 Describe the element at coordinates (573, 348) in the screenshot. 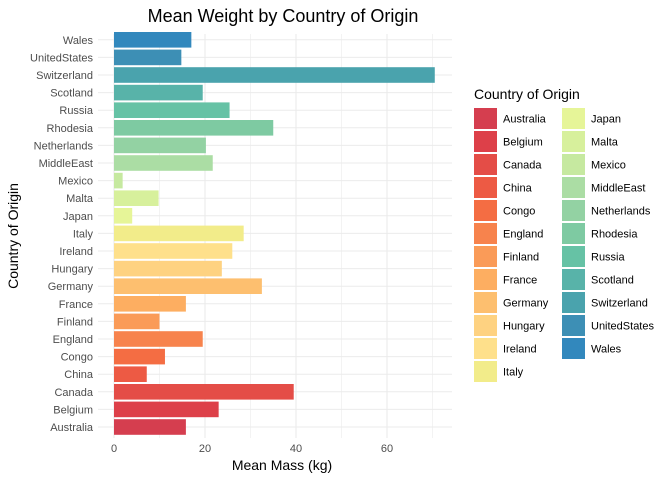

I see `legend-key-wales` at that location.